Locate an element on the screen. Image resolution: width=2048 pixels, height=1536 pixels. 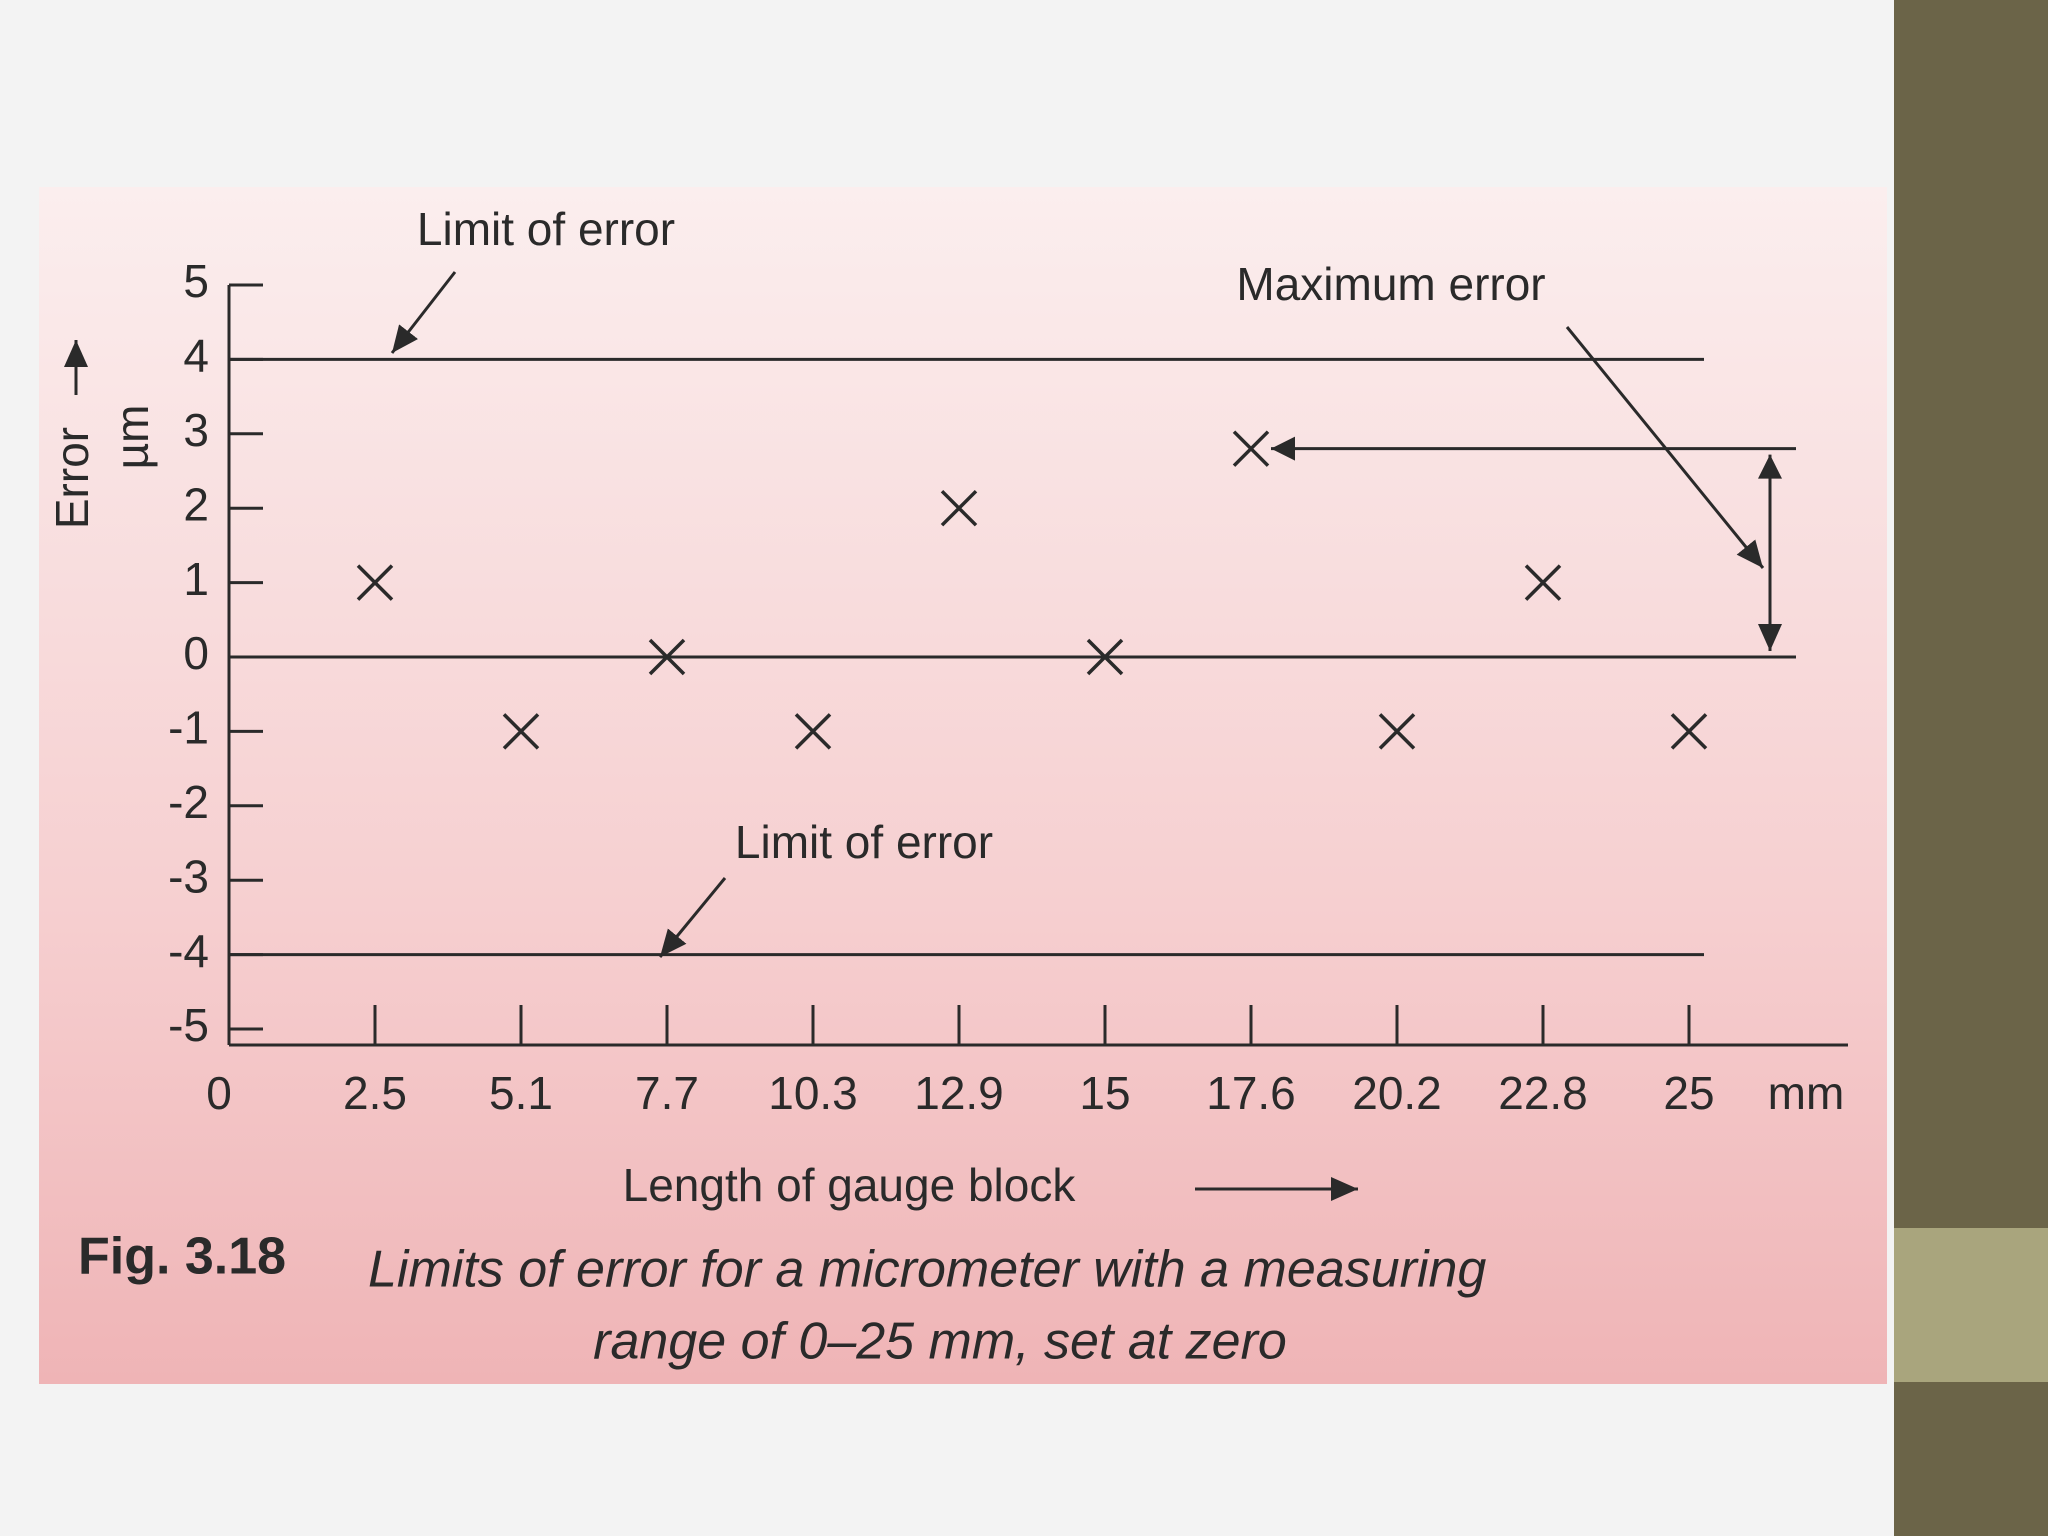
x-tick-label: 22.8 is located at coordinates (1543, 1093).